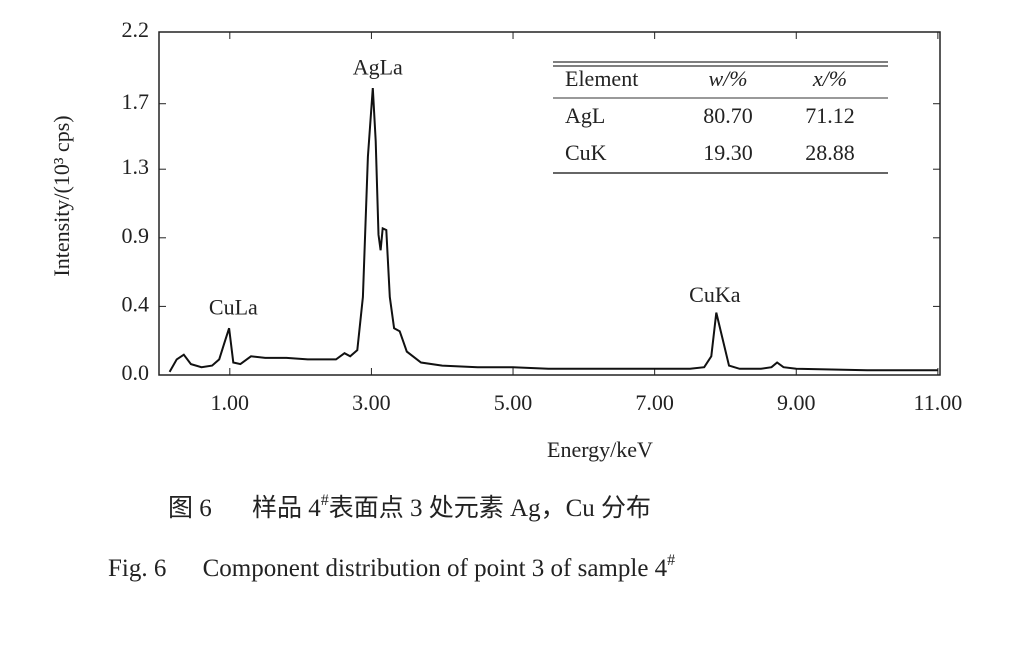  I want to click on table-cell: 71.12, so click(830, 115).